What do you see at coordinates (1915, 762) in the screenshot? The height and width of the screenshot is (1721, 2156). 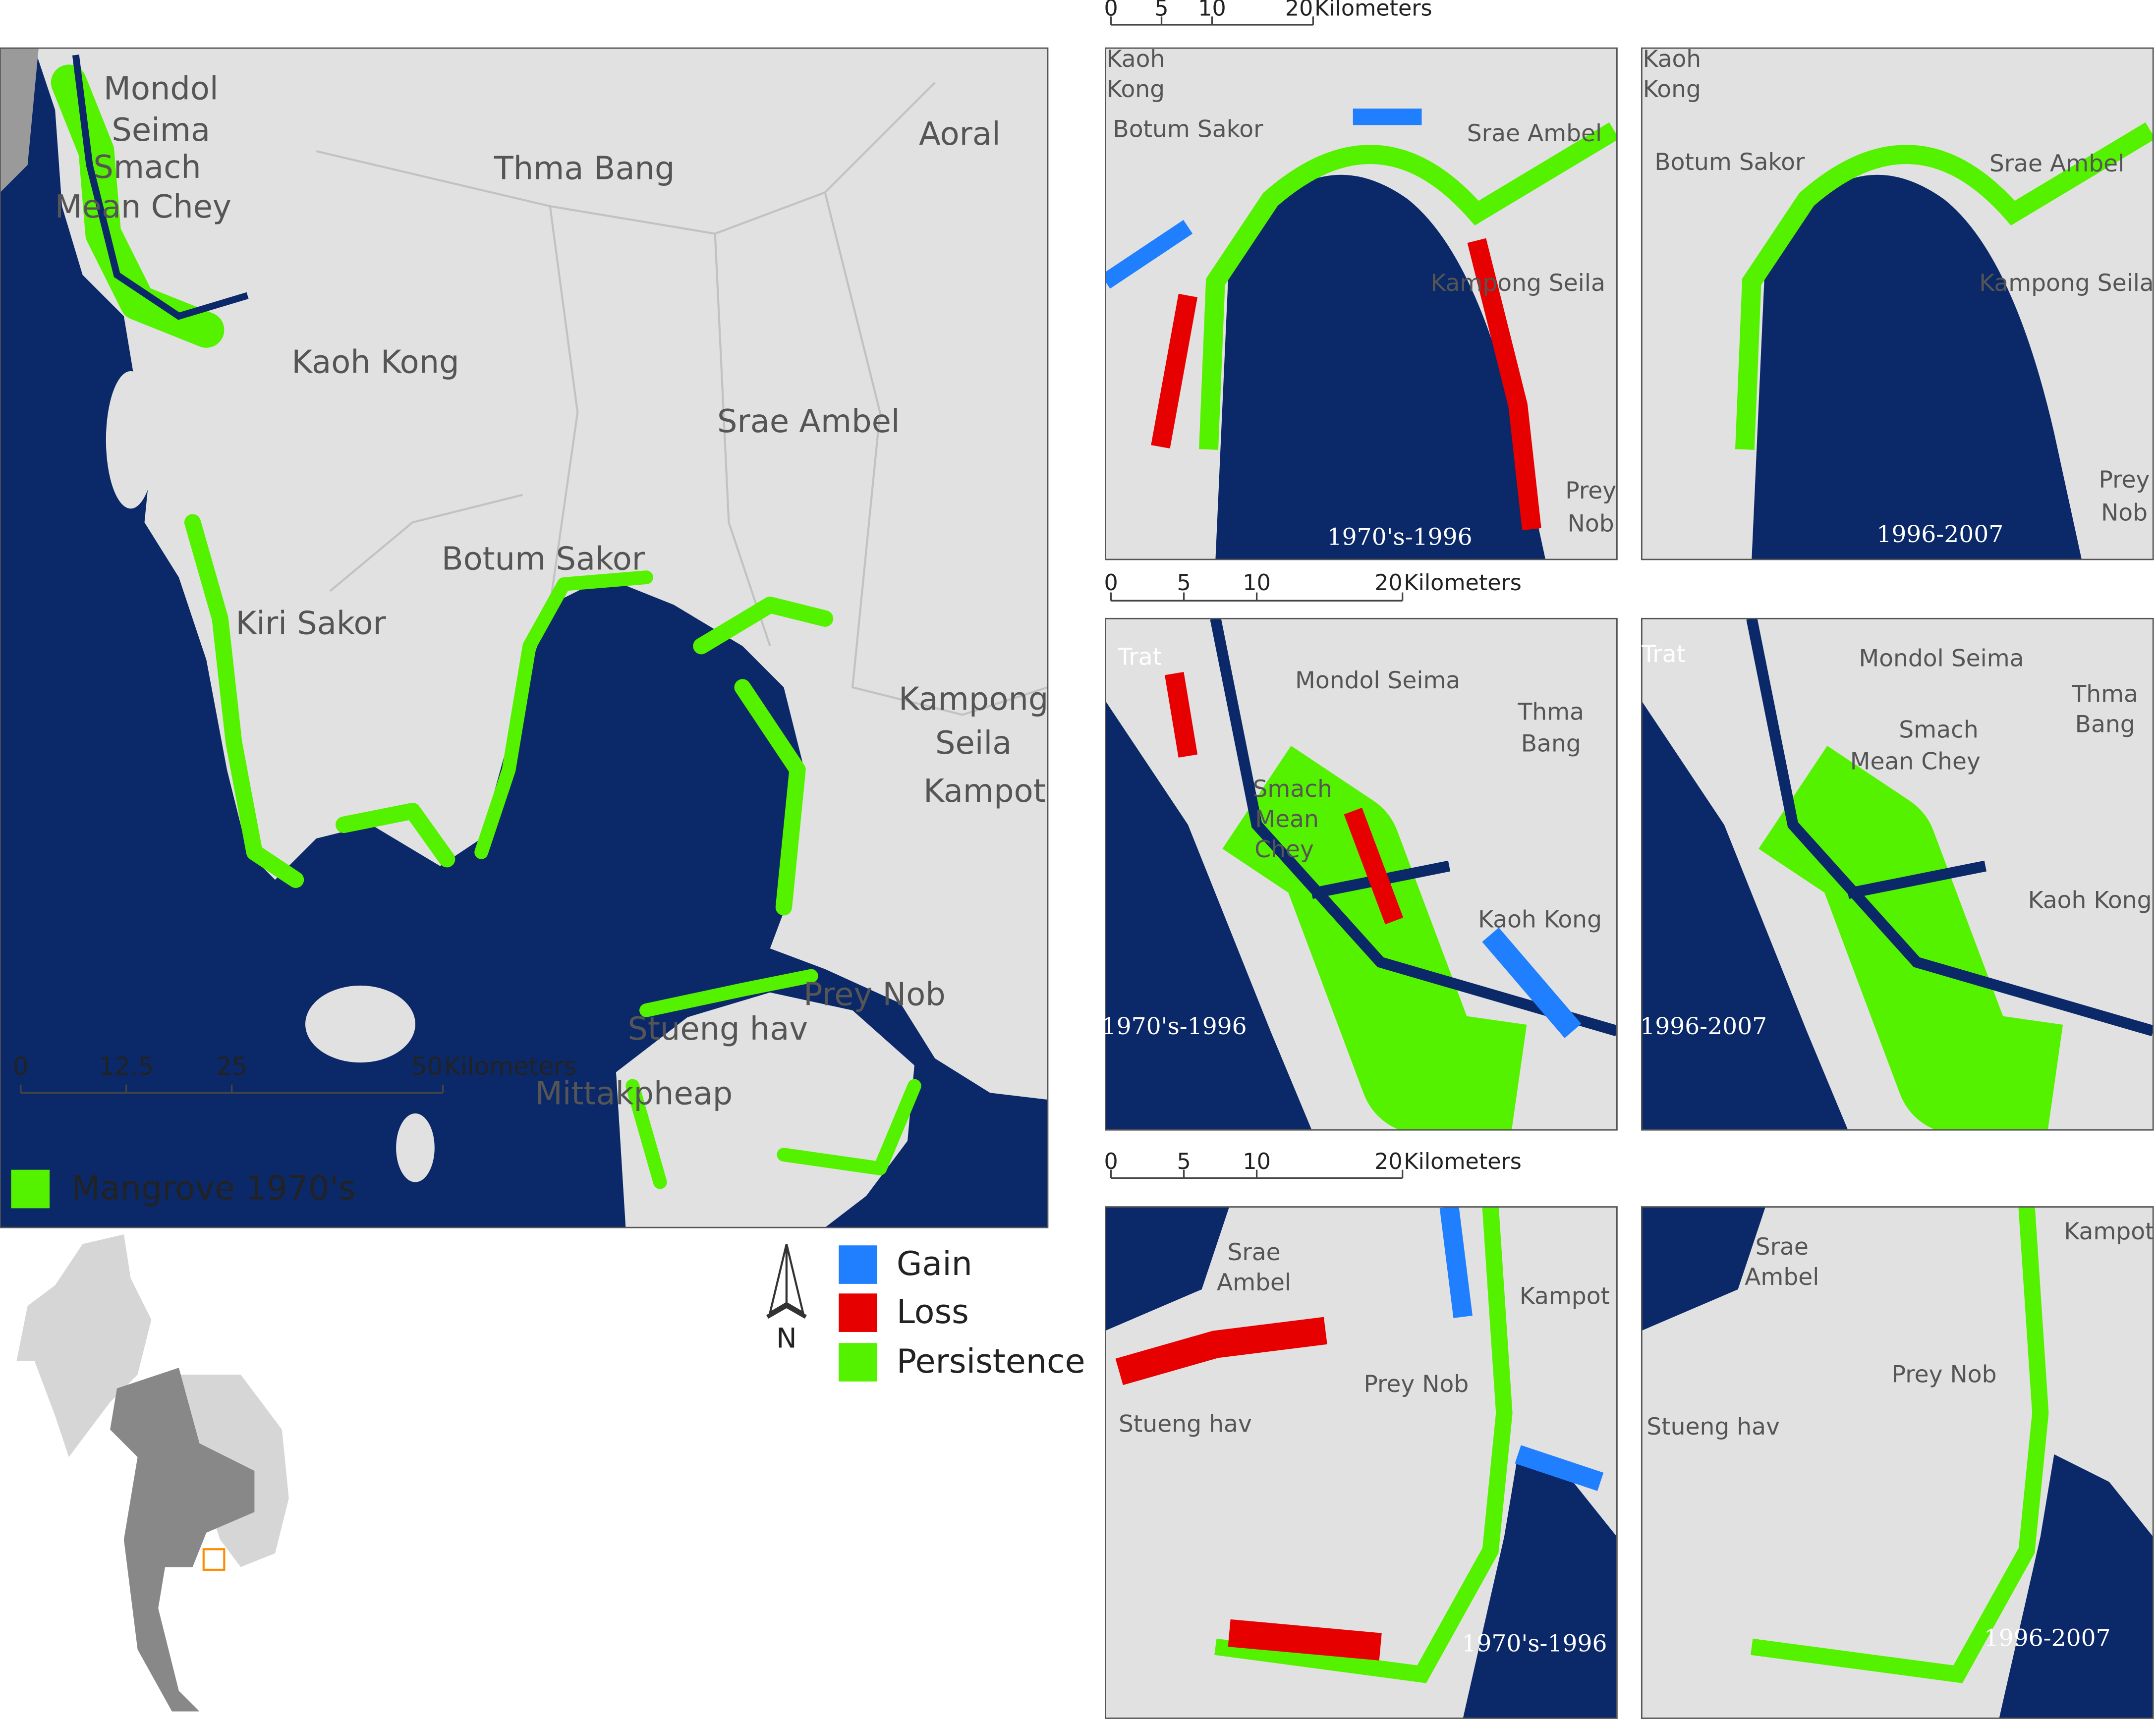 I see `place-label: Mean Chey` at bounding box center [1915, 762].